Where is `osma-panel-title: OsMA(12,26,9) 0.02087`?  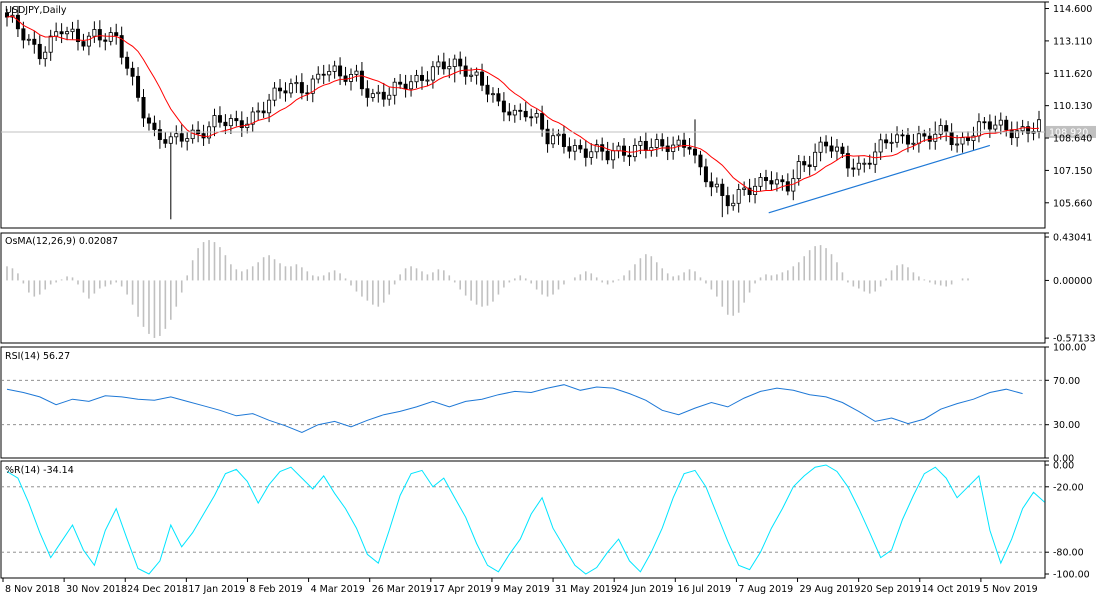
osma-panel-title: OsMA(12,26,9) 0.02087 is located at coordinates (61, 241).